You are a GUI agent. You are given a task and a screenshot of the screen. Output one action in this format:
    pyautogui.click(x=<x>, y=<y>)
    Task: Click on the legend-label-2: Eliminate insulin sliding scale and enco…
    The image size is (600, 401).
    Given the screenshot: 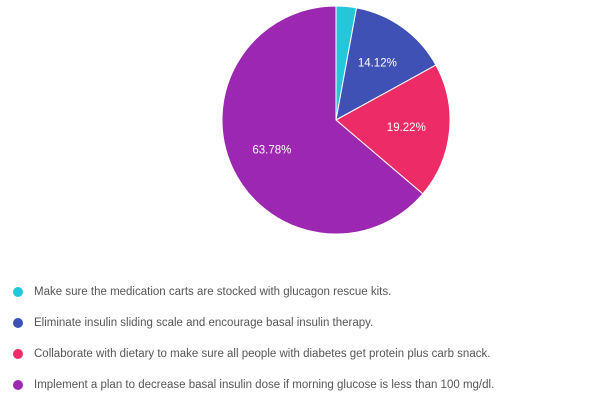 What is the action you would take?
    pyautogui.click(x=204, y=322)
    